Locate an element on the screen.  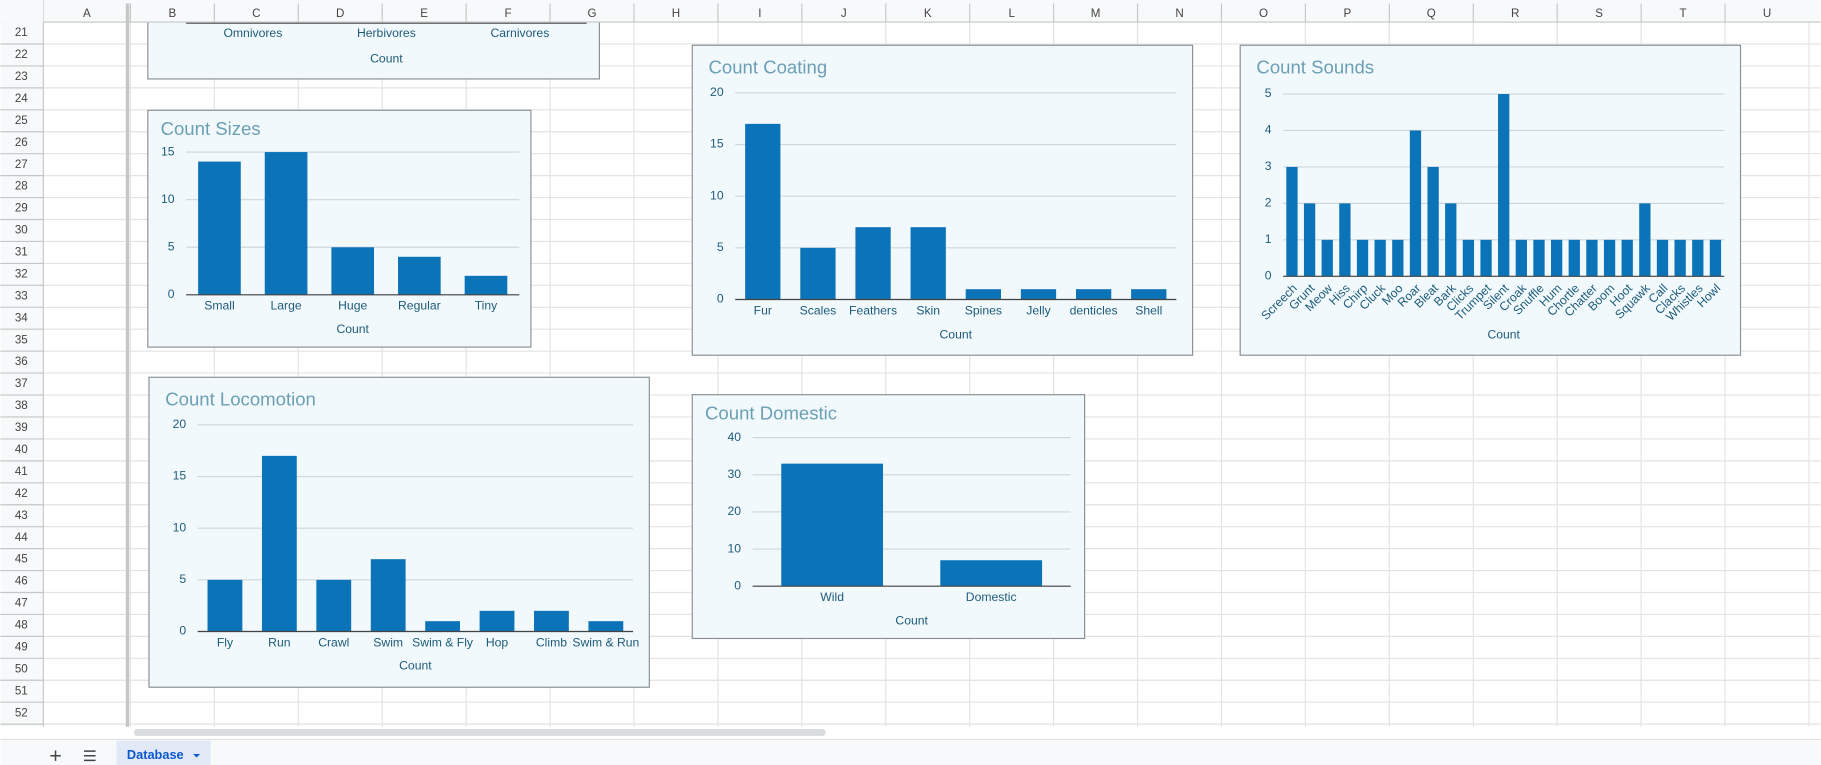
x-tick-label: Climb is located at coordinates (551, 642).